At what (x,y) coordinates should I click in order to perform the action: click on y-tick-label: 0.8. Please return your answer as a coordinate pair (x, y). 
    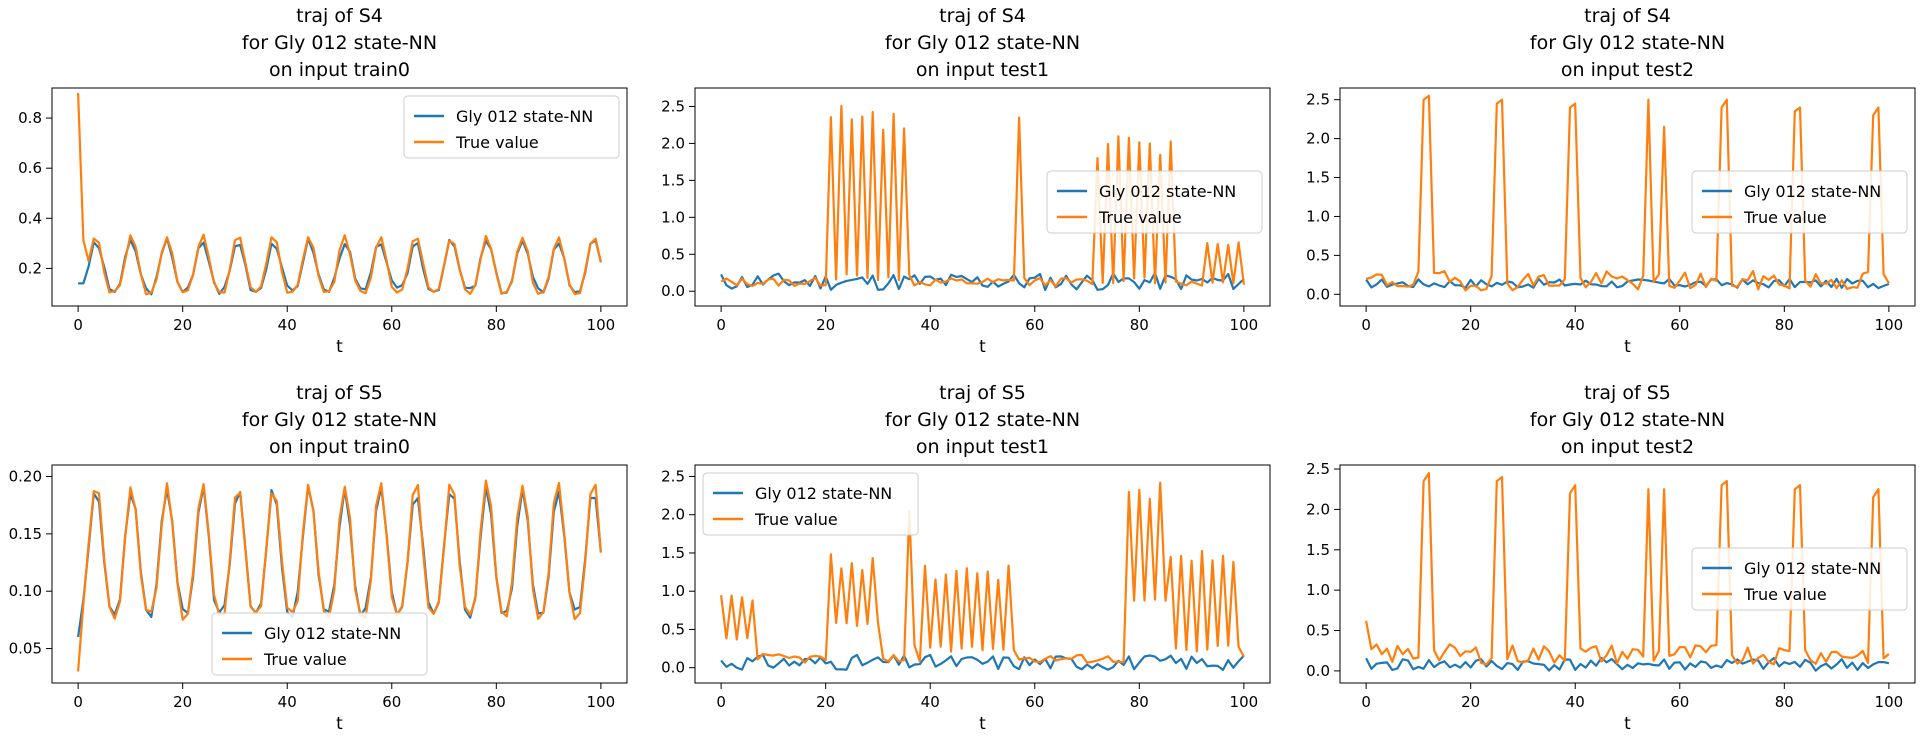
    Looking at the image, I should click on (30, 118).